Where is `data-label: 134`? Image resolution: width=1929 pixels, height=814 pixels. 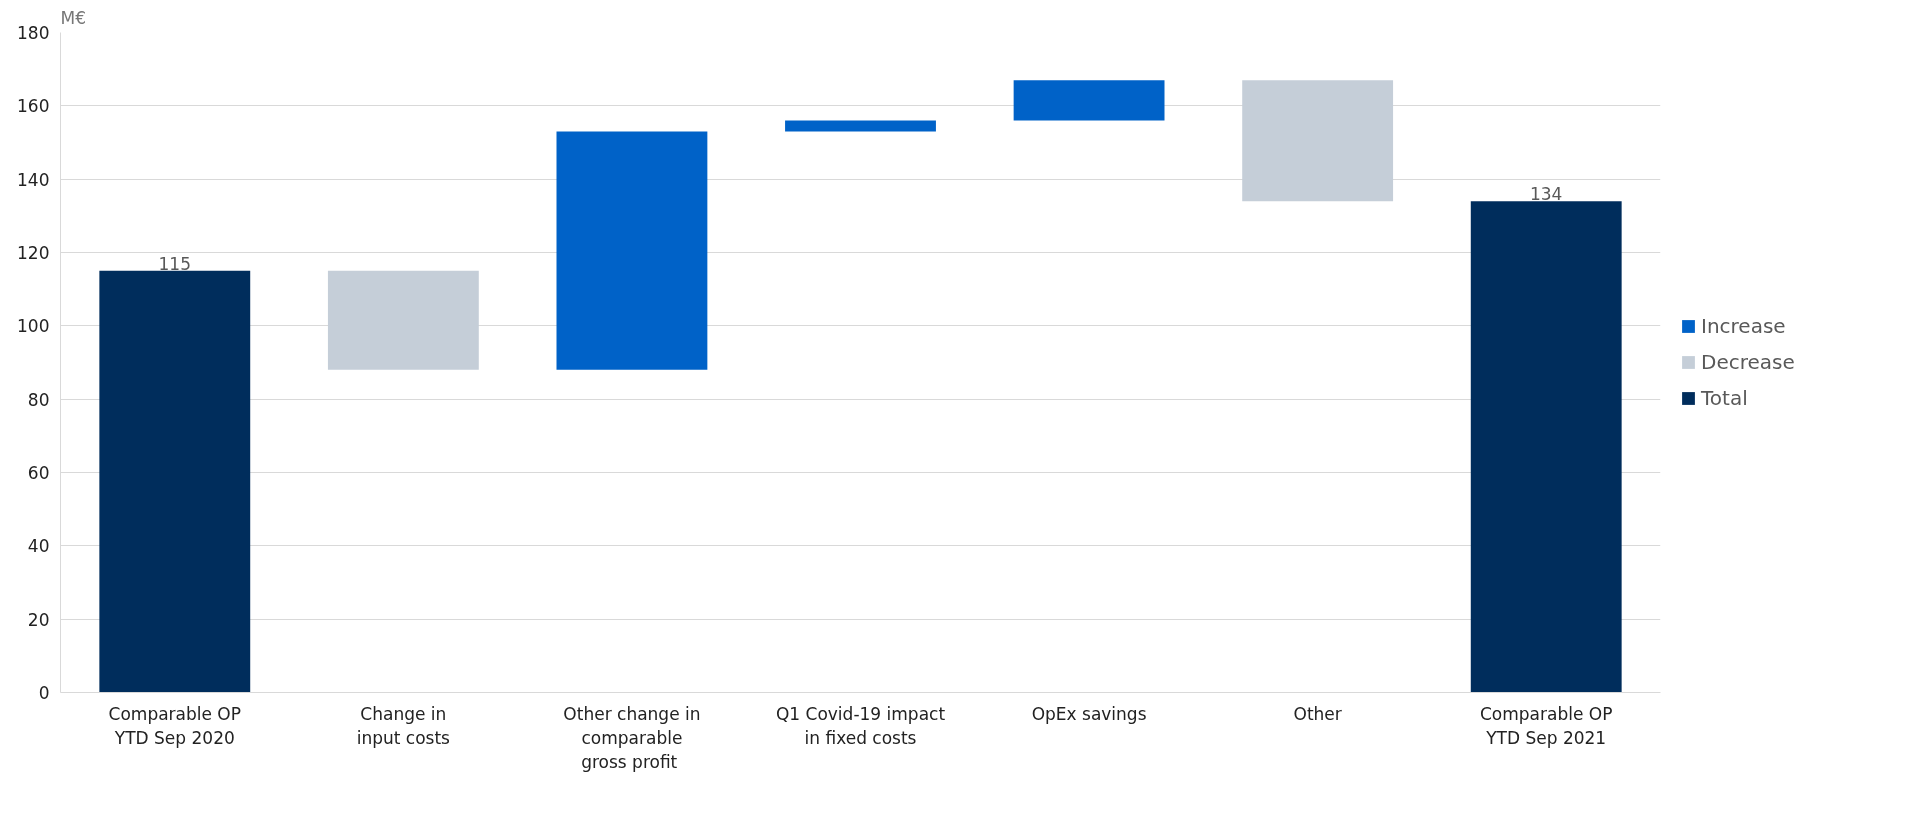
data-label: 134 is located at coordinates (1546, 194).